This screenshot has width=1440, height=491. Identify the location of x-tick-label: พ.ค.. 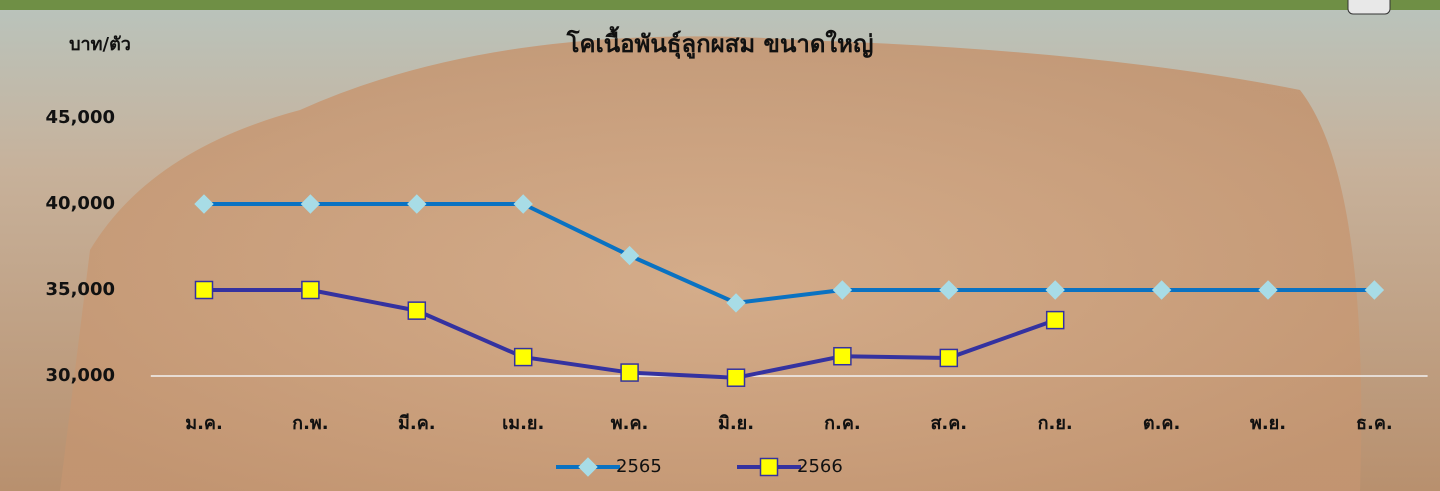
(630, 423).